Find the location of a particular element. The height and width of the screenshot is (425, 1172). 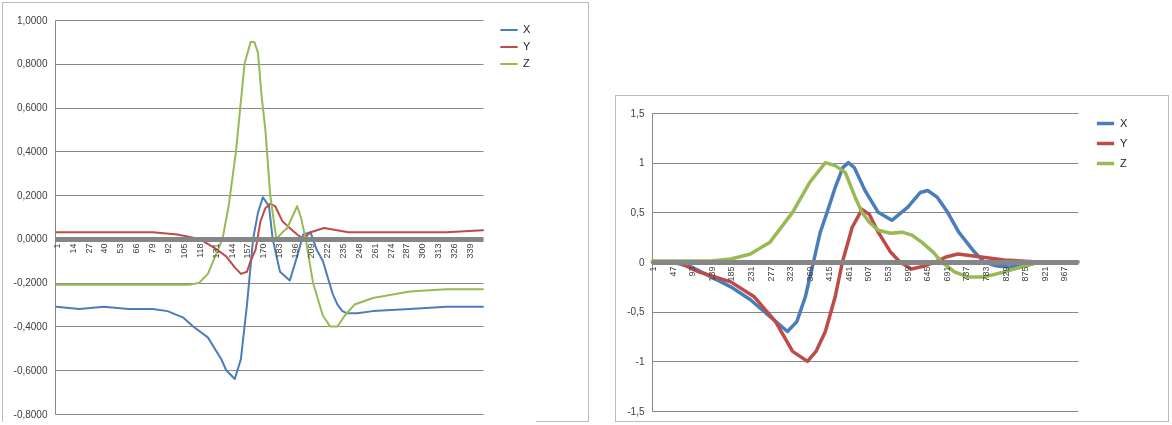

y-tick-label: -0,6000 is located at coordinates (30, 370).